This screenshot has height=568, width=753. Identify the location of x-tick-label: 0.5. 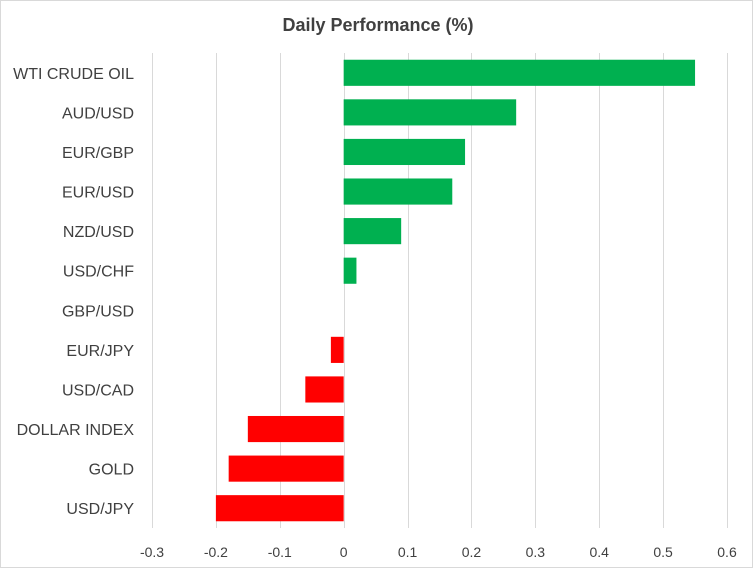
(663, 552).